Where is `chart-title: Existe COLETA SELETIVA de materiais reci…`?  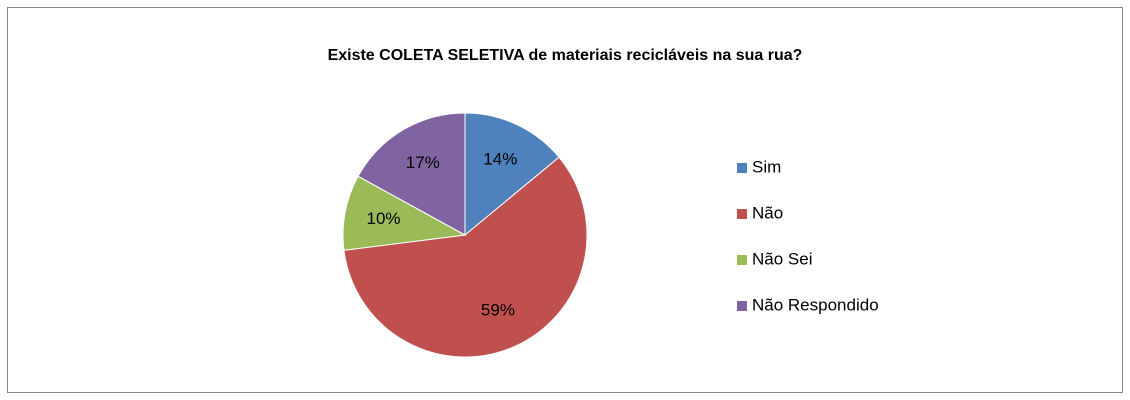
chart-title: Existe COLETA SELETIVA de materiais reci… is located at coordinates (565, 55).